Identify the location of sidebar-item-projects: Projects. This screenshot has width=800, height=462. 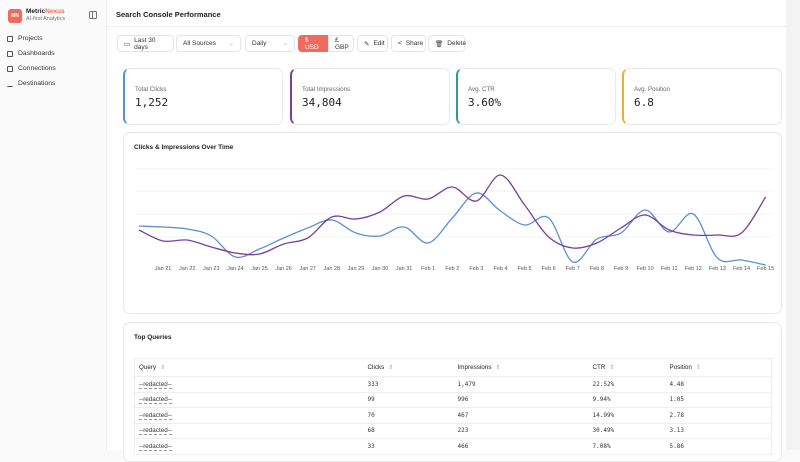
(25, 38).